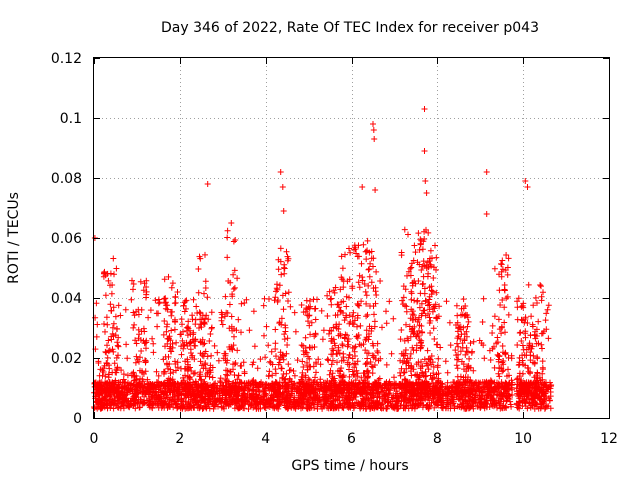 The image size is (640, 480). I want to click on x-tick-label: 10, so click(523, 439).